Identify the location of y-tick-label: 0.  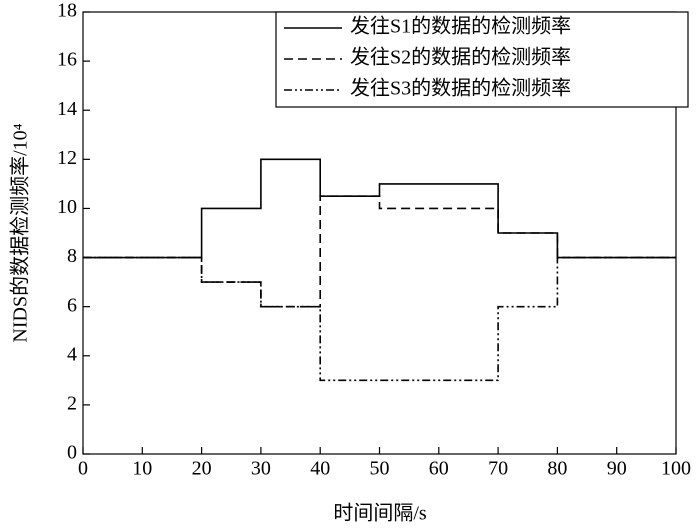
(72, 453).